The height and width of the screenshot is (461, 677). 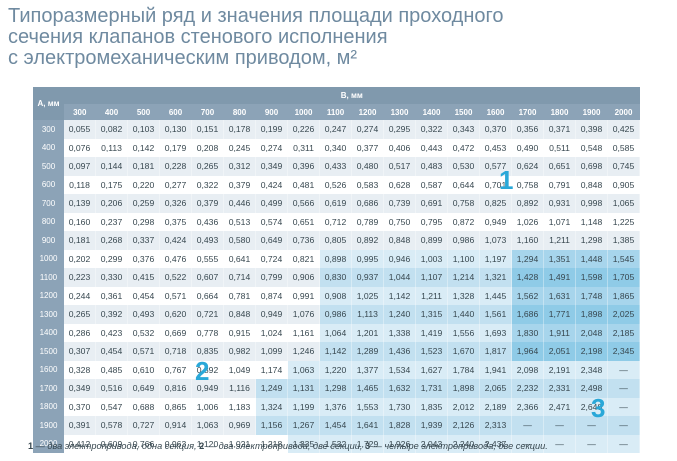 What do you see at coordinates (239, 166) in the screenshot?
I see `table-cell: 0,312` at bounding box center [239, 166].